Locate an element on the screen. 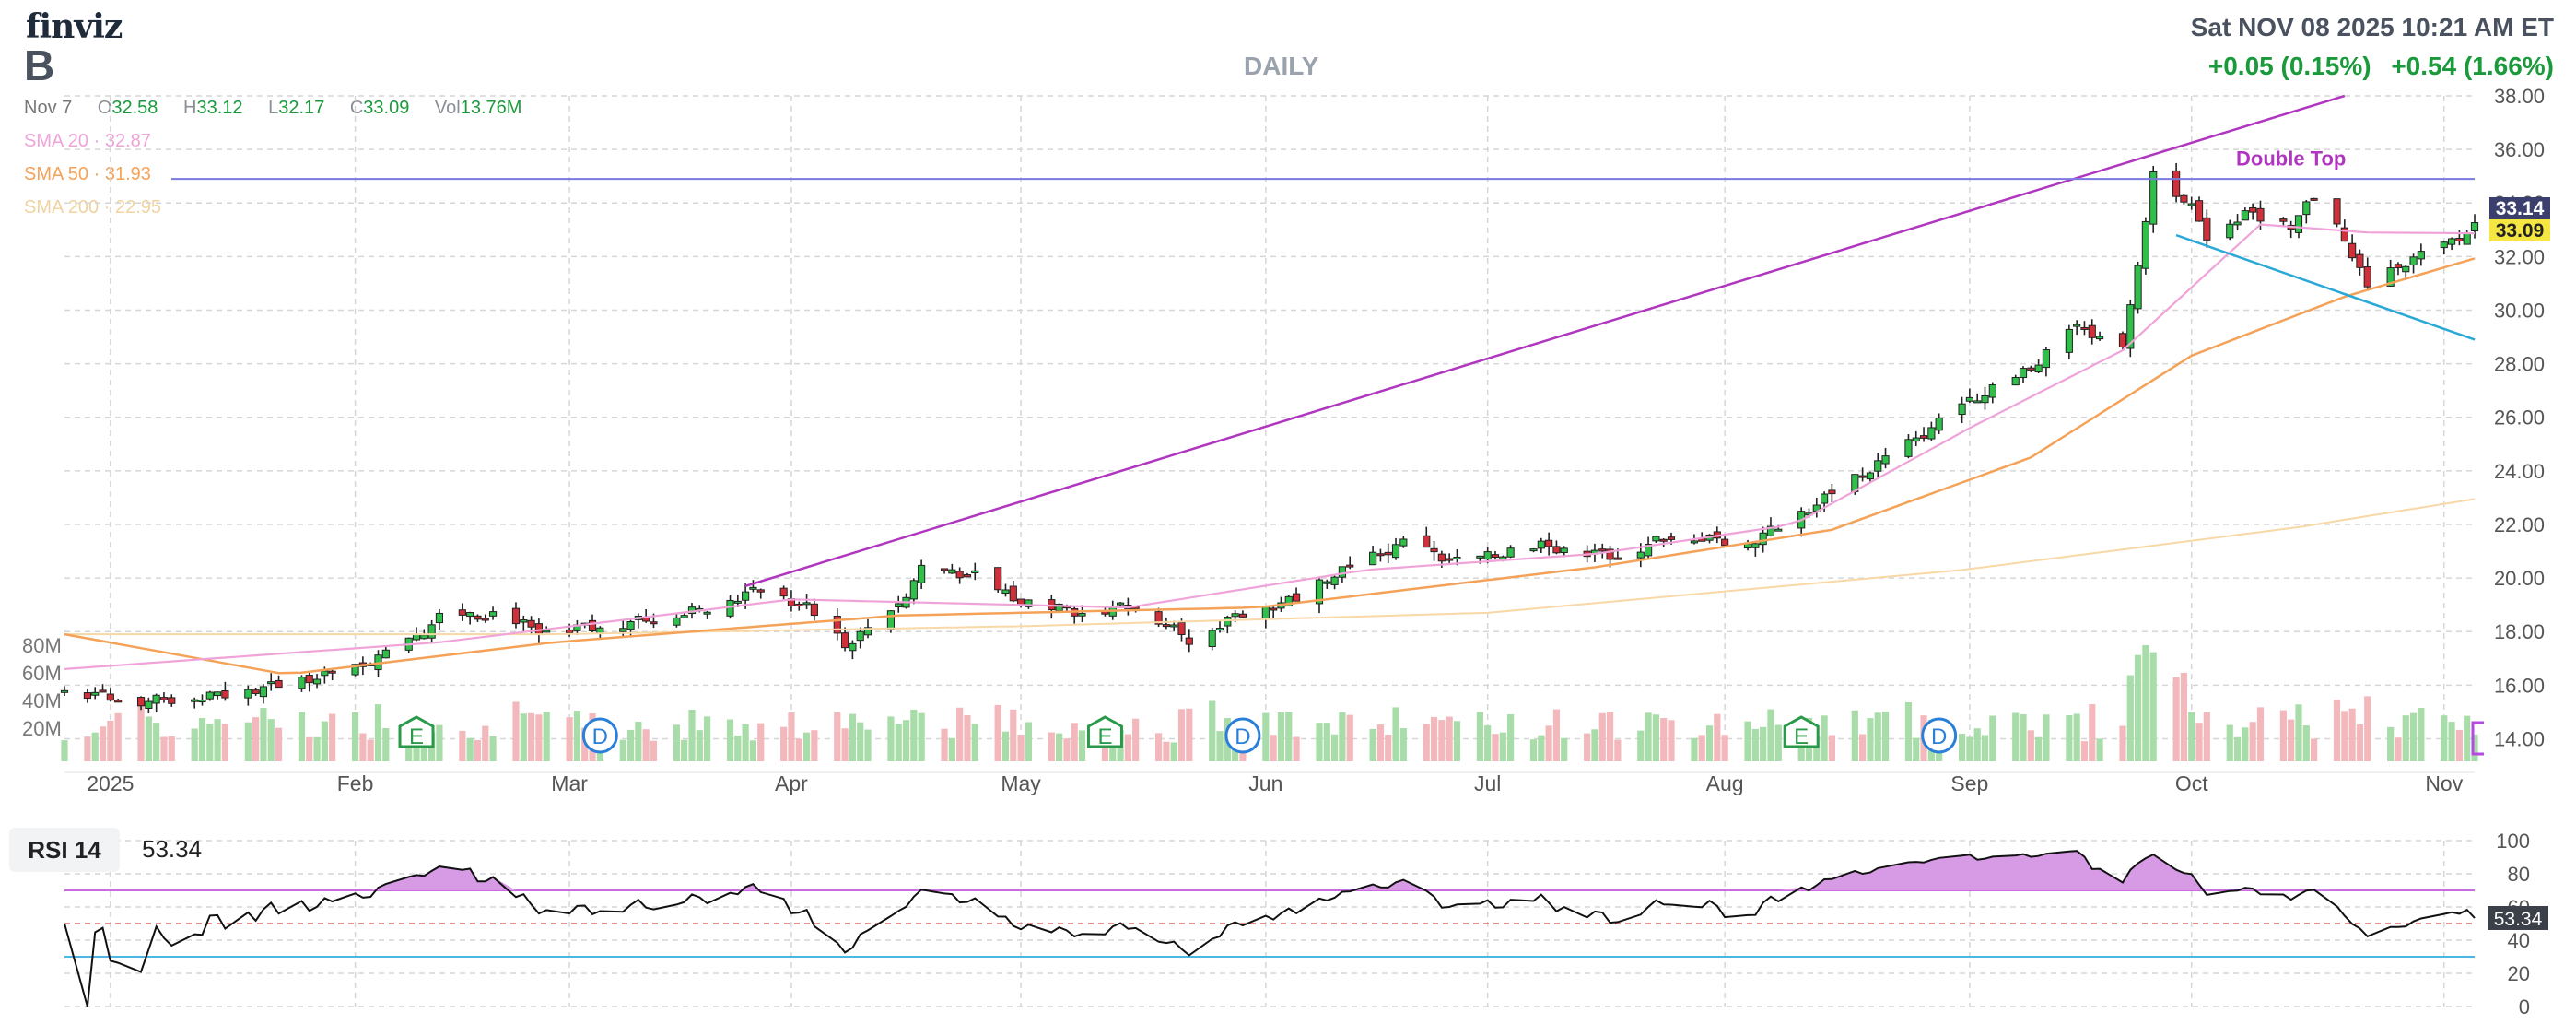 The width and height of the screenshot is (2576, 1036). low-label: L is located at coordinates (273, 108).